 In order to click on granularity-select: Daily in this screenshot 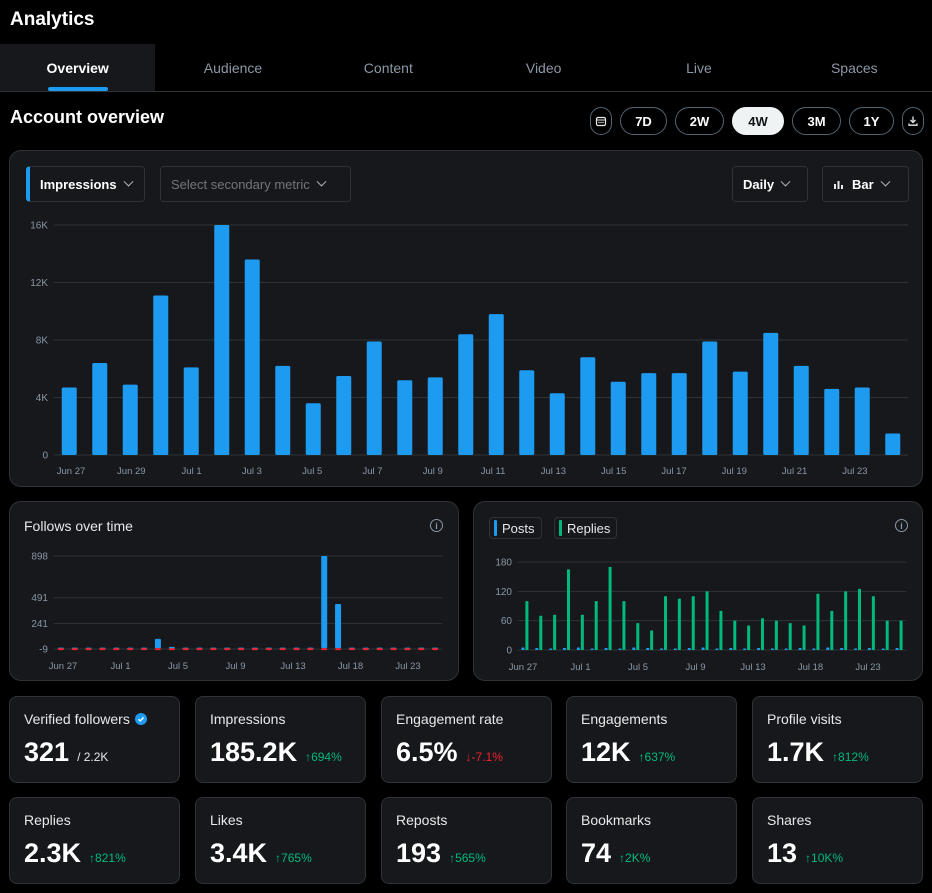, I will do `click(770, 184)`.